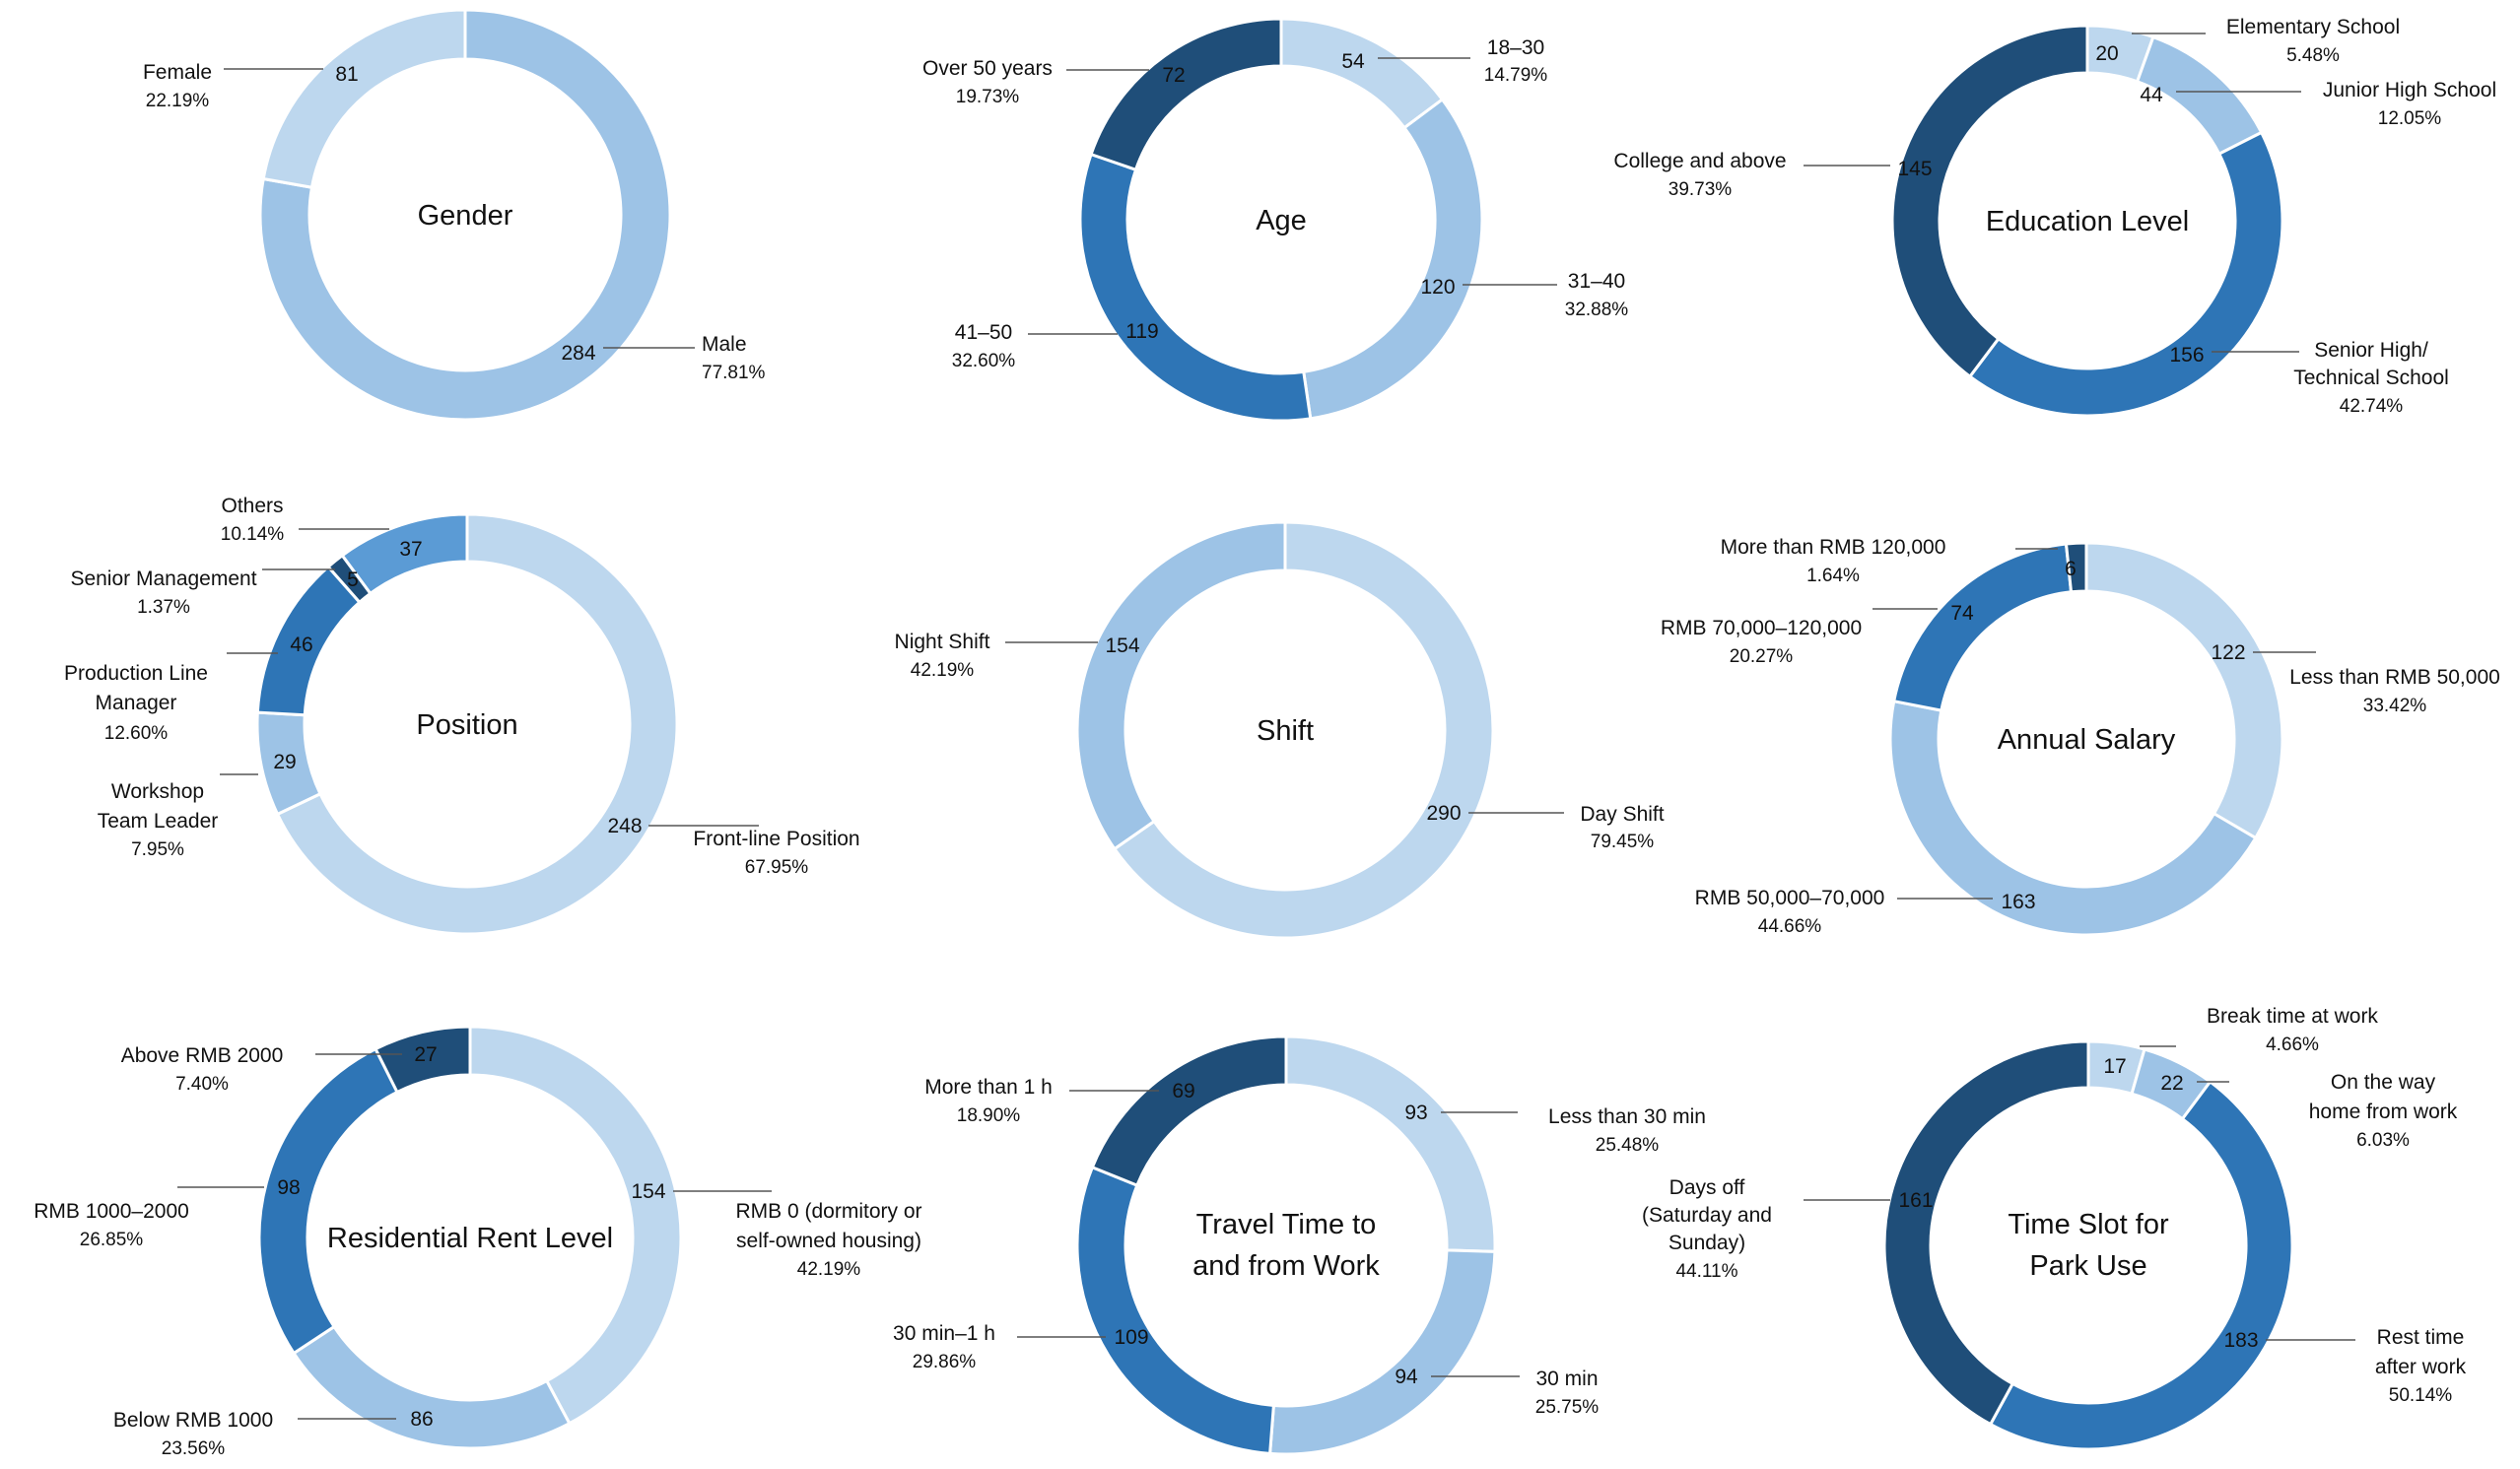 This screenshot has width=2520, height=1469. Describe the element at coordinates (466, 725) in the screenshot. I see `chart-title: Position` at that location.